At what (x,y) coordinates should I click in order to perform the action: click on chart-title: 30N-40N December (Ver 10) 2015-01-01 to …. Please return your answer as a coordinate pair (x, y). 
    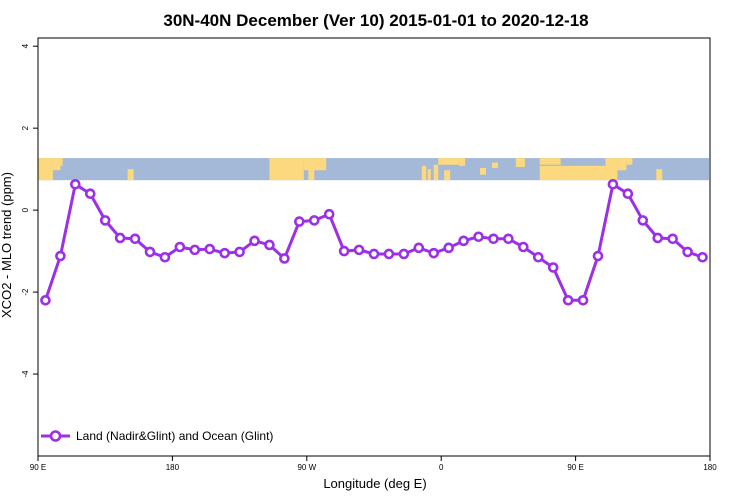
    Looking at the image, I should click on (375, 20).